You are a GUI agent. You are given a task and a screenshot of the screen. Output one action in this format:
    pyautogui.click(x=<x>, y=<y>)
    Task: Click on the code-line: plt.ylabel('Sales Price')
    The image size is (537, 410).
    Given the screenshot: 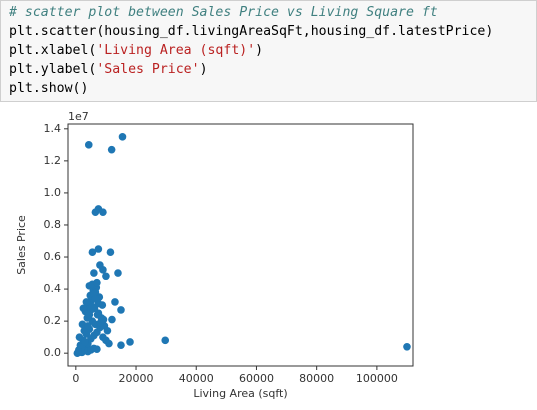 What is the action you would take?
    pyautogui.click(x=108, y=69)
    